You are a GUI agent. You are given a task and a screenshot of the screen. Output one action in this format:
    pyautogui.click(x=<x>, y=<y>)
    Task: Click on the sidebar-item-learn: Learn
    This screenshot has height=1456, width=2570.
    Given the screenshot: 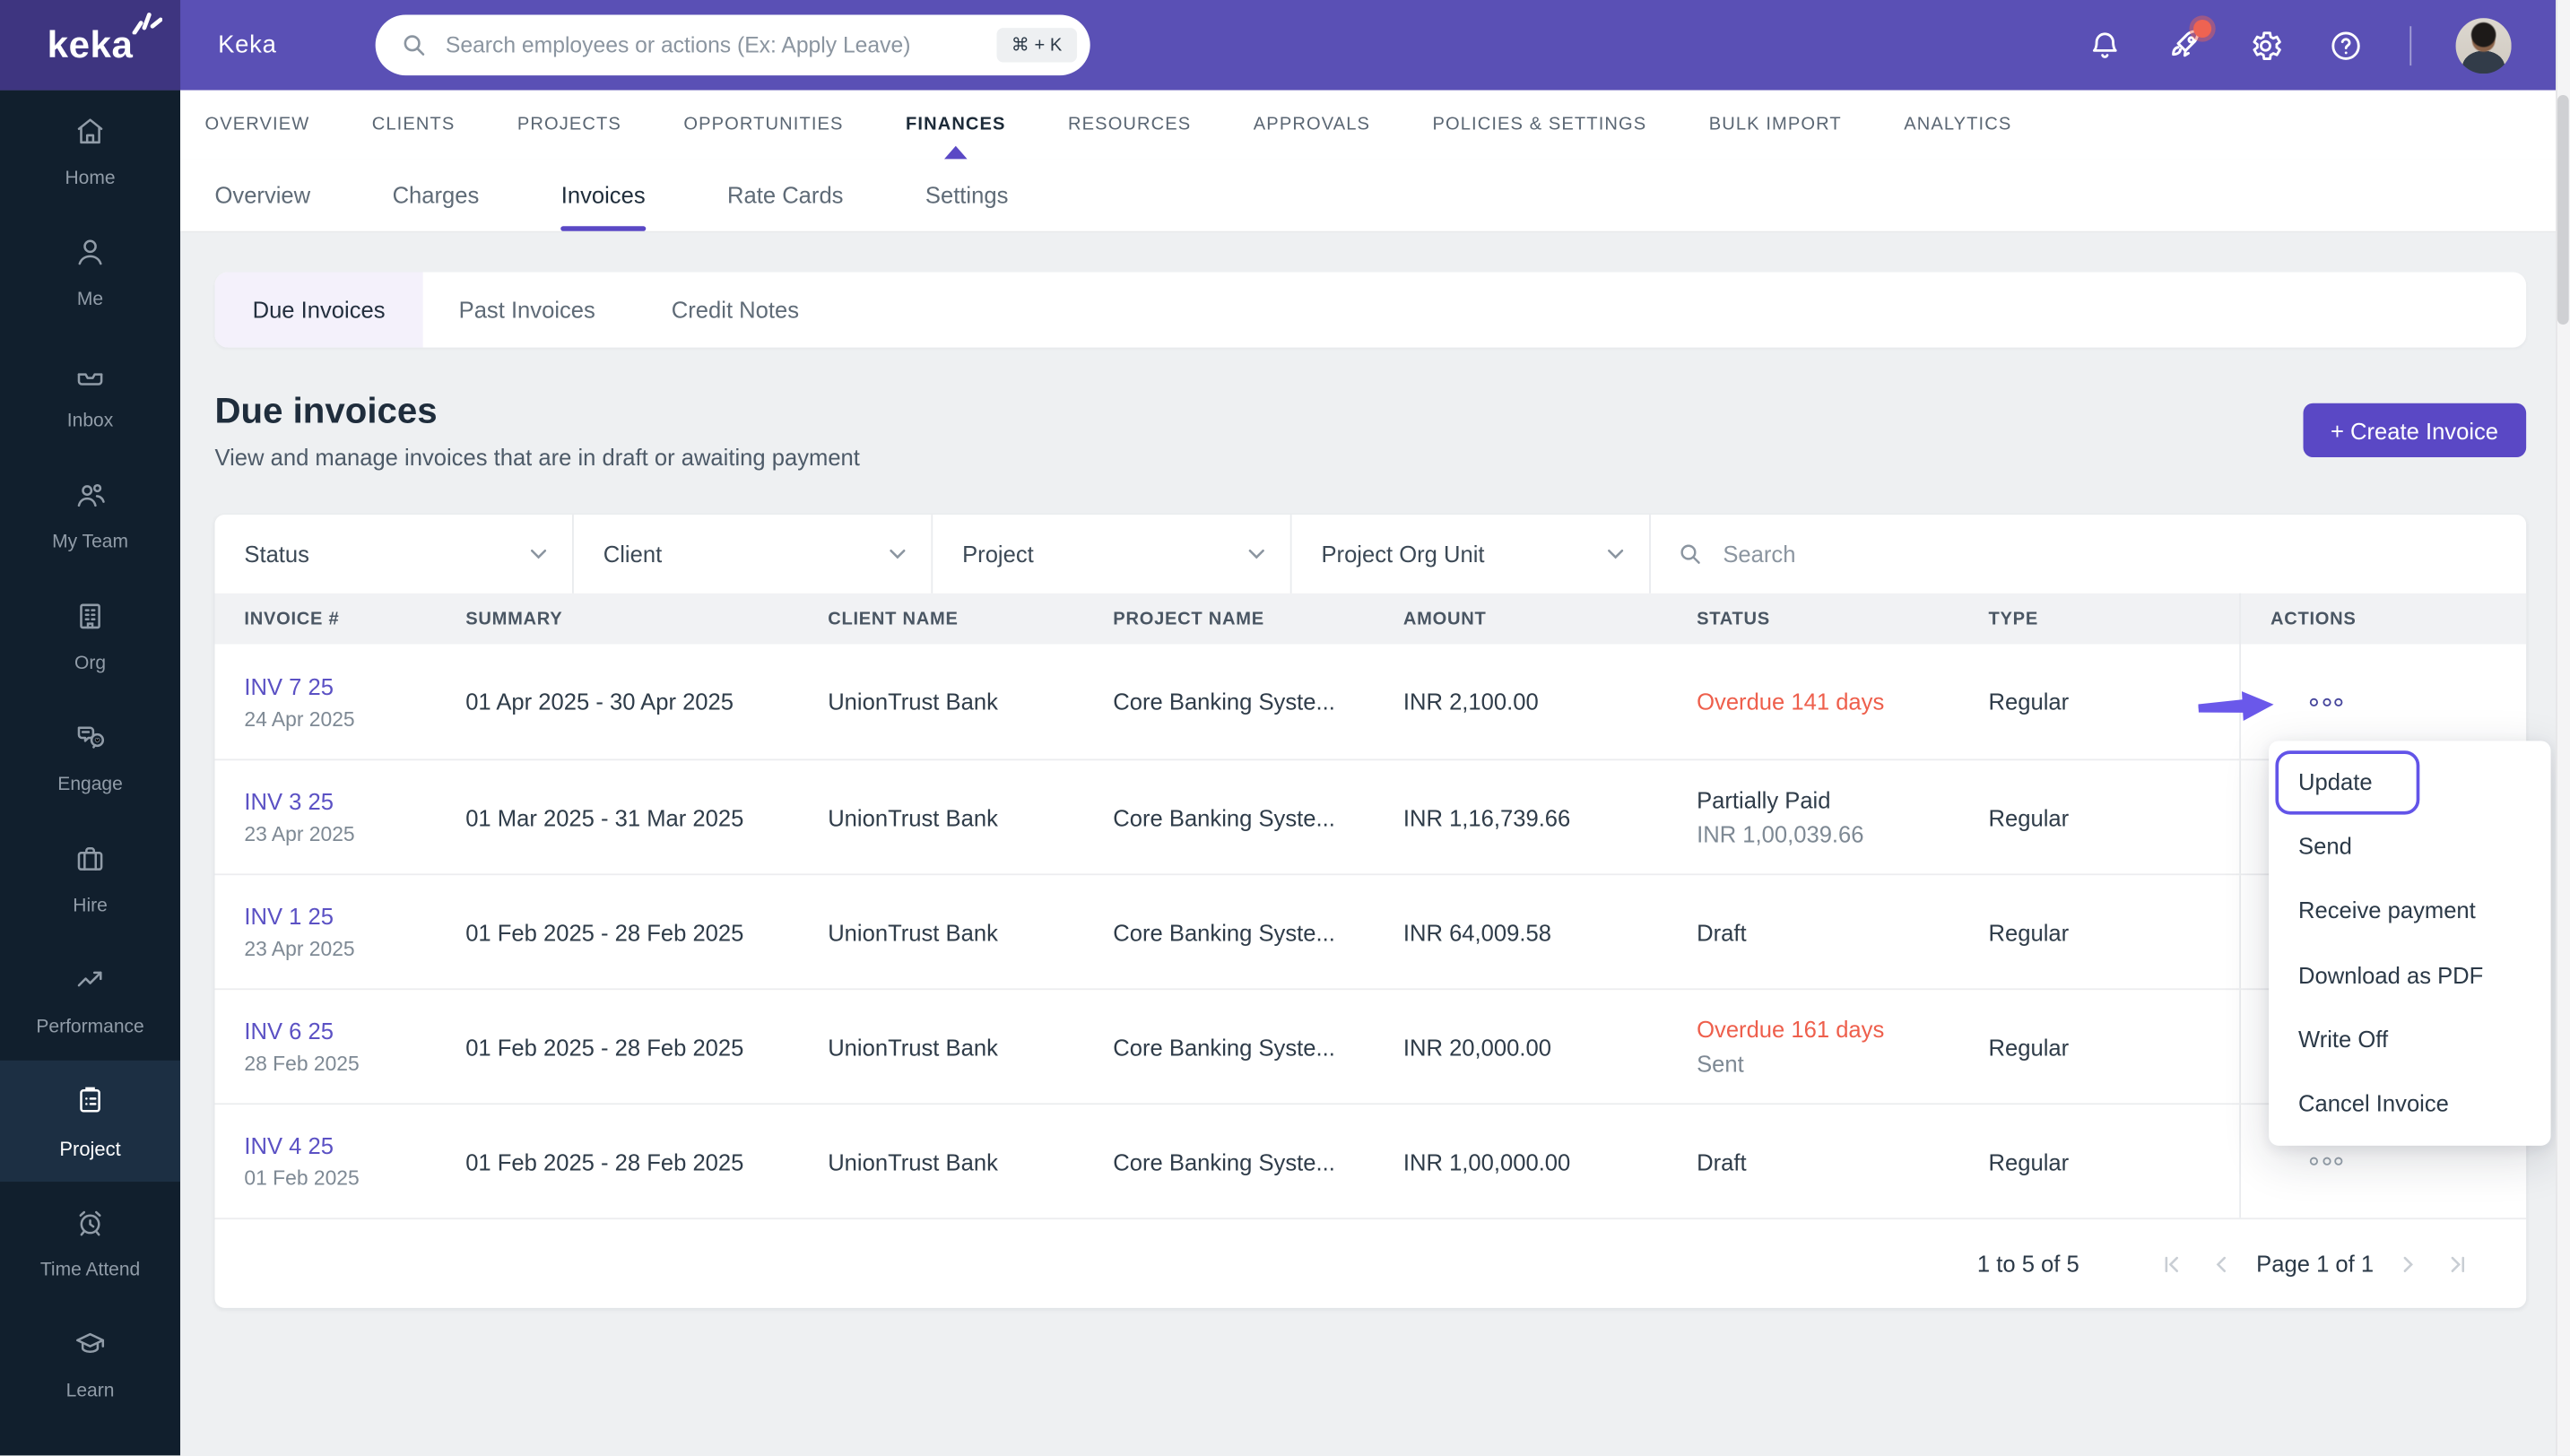 What is the action you would take?
    pyautogui.click(x=90, y=1363)
    